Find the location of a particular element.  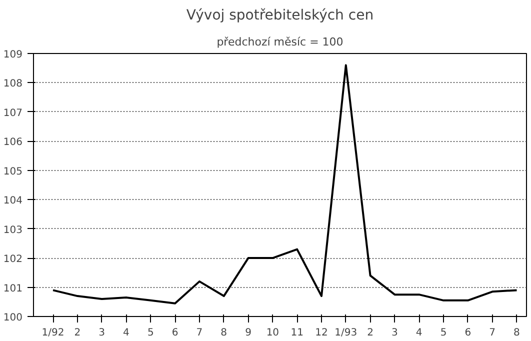

y-tick-label: 101 is located at coordinates (13, 288).